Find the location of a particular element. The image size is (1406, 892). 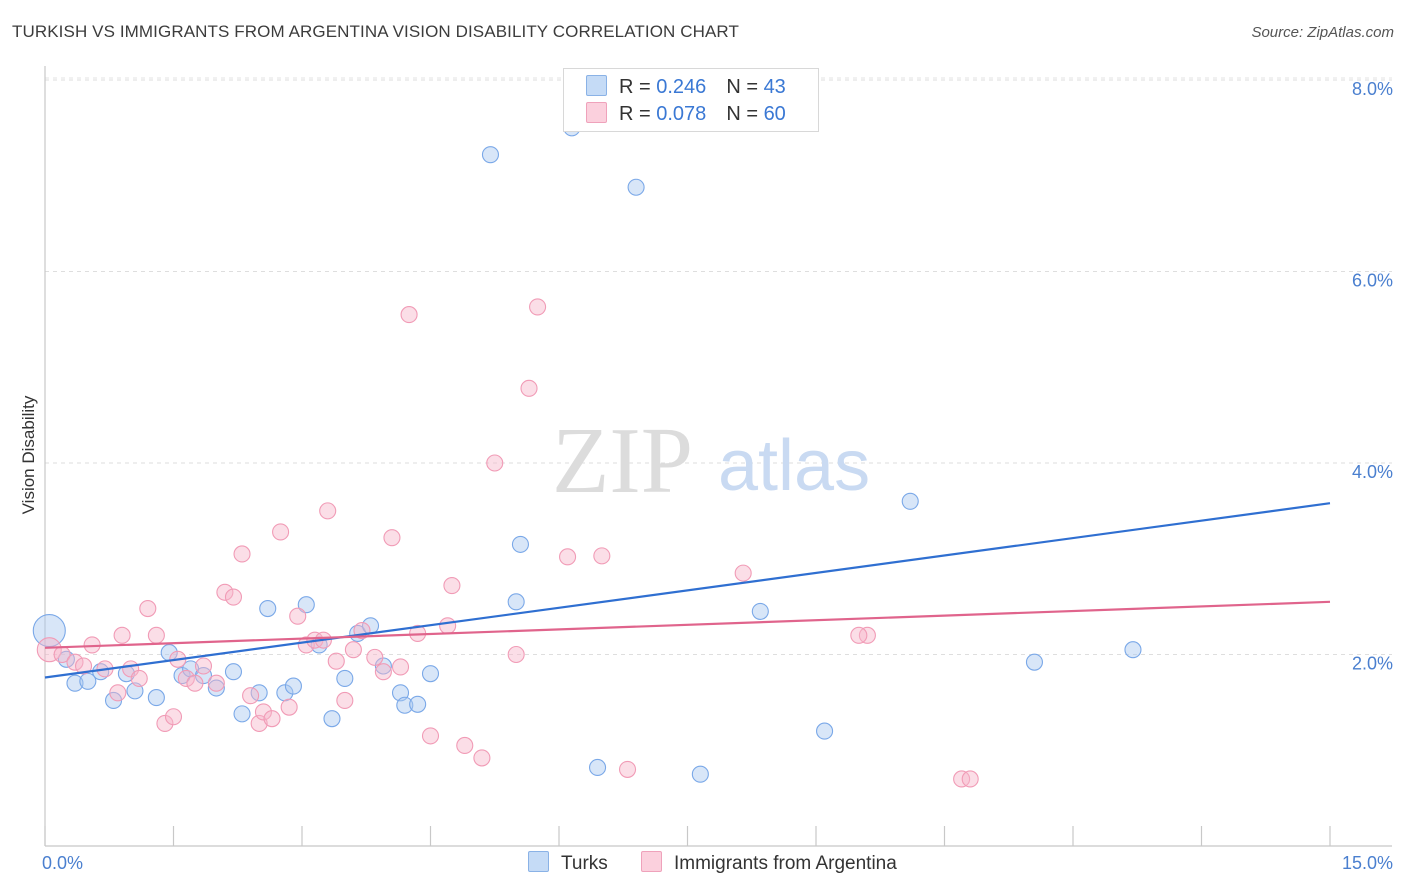

y-axis-label: Vision Disability is located at coordinates (28, 454).